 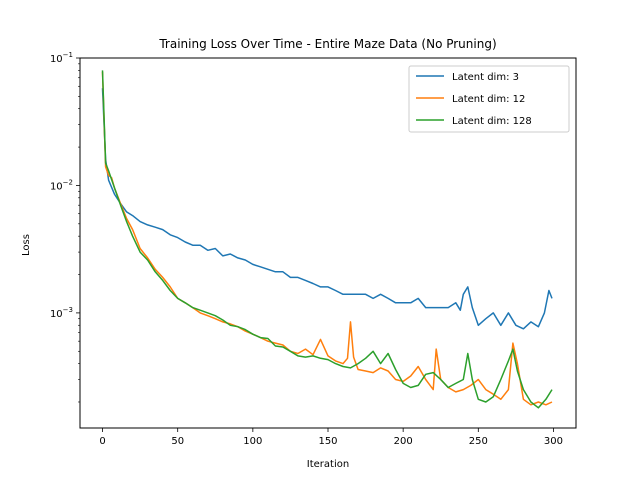 I want to click on x-tick-label: 150, so click(x=327, y=441).